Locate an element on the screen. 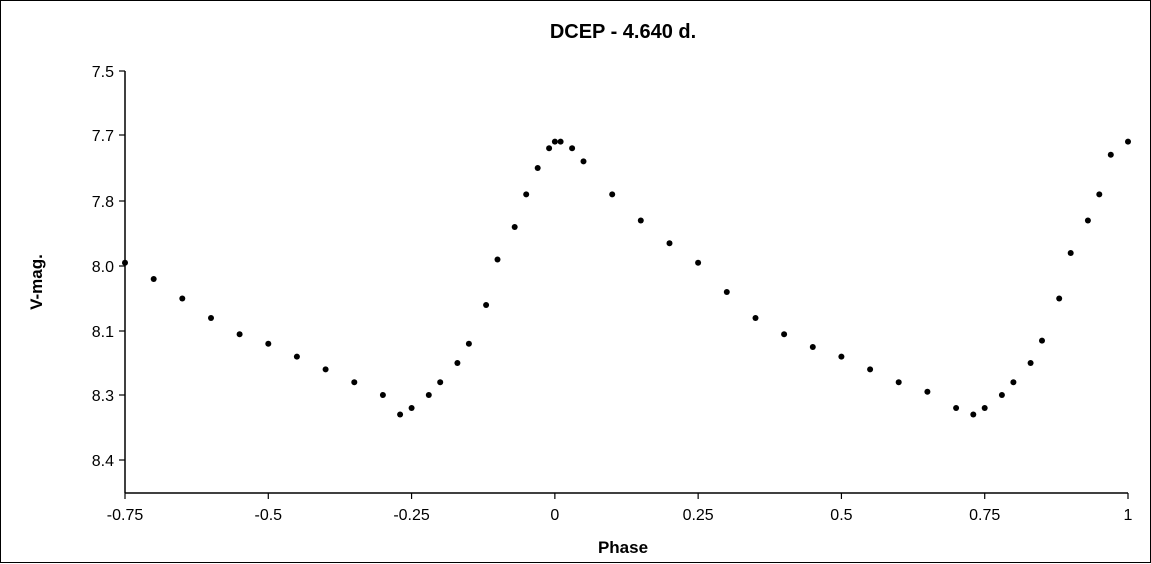  y-tick-label: 8.0 is located at coordinates (103, 267).